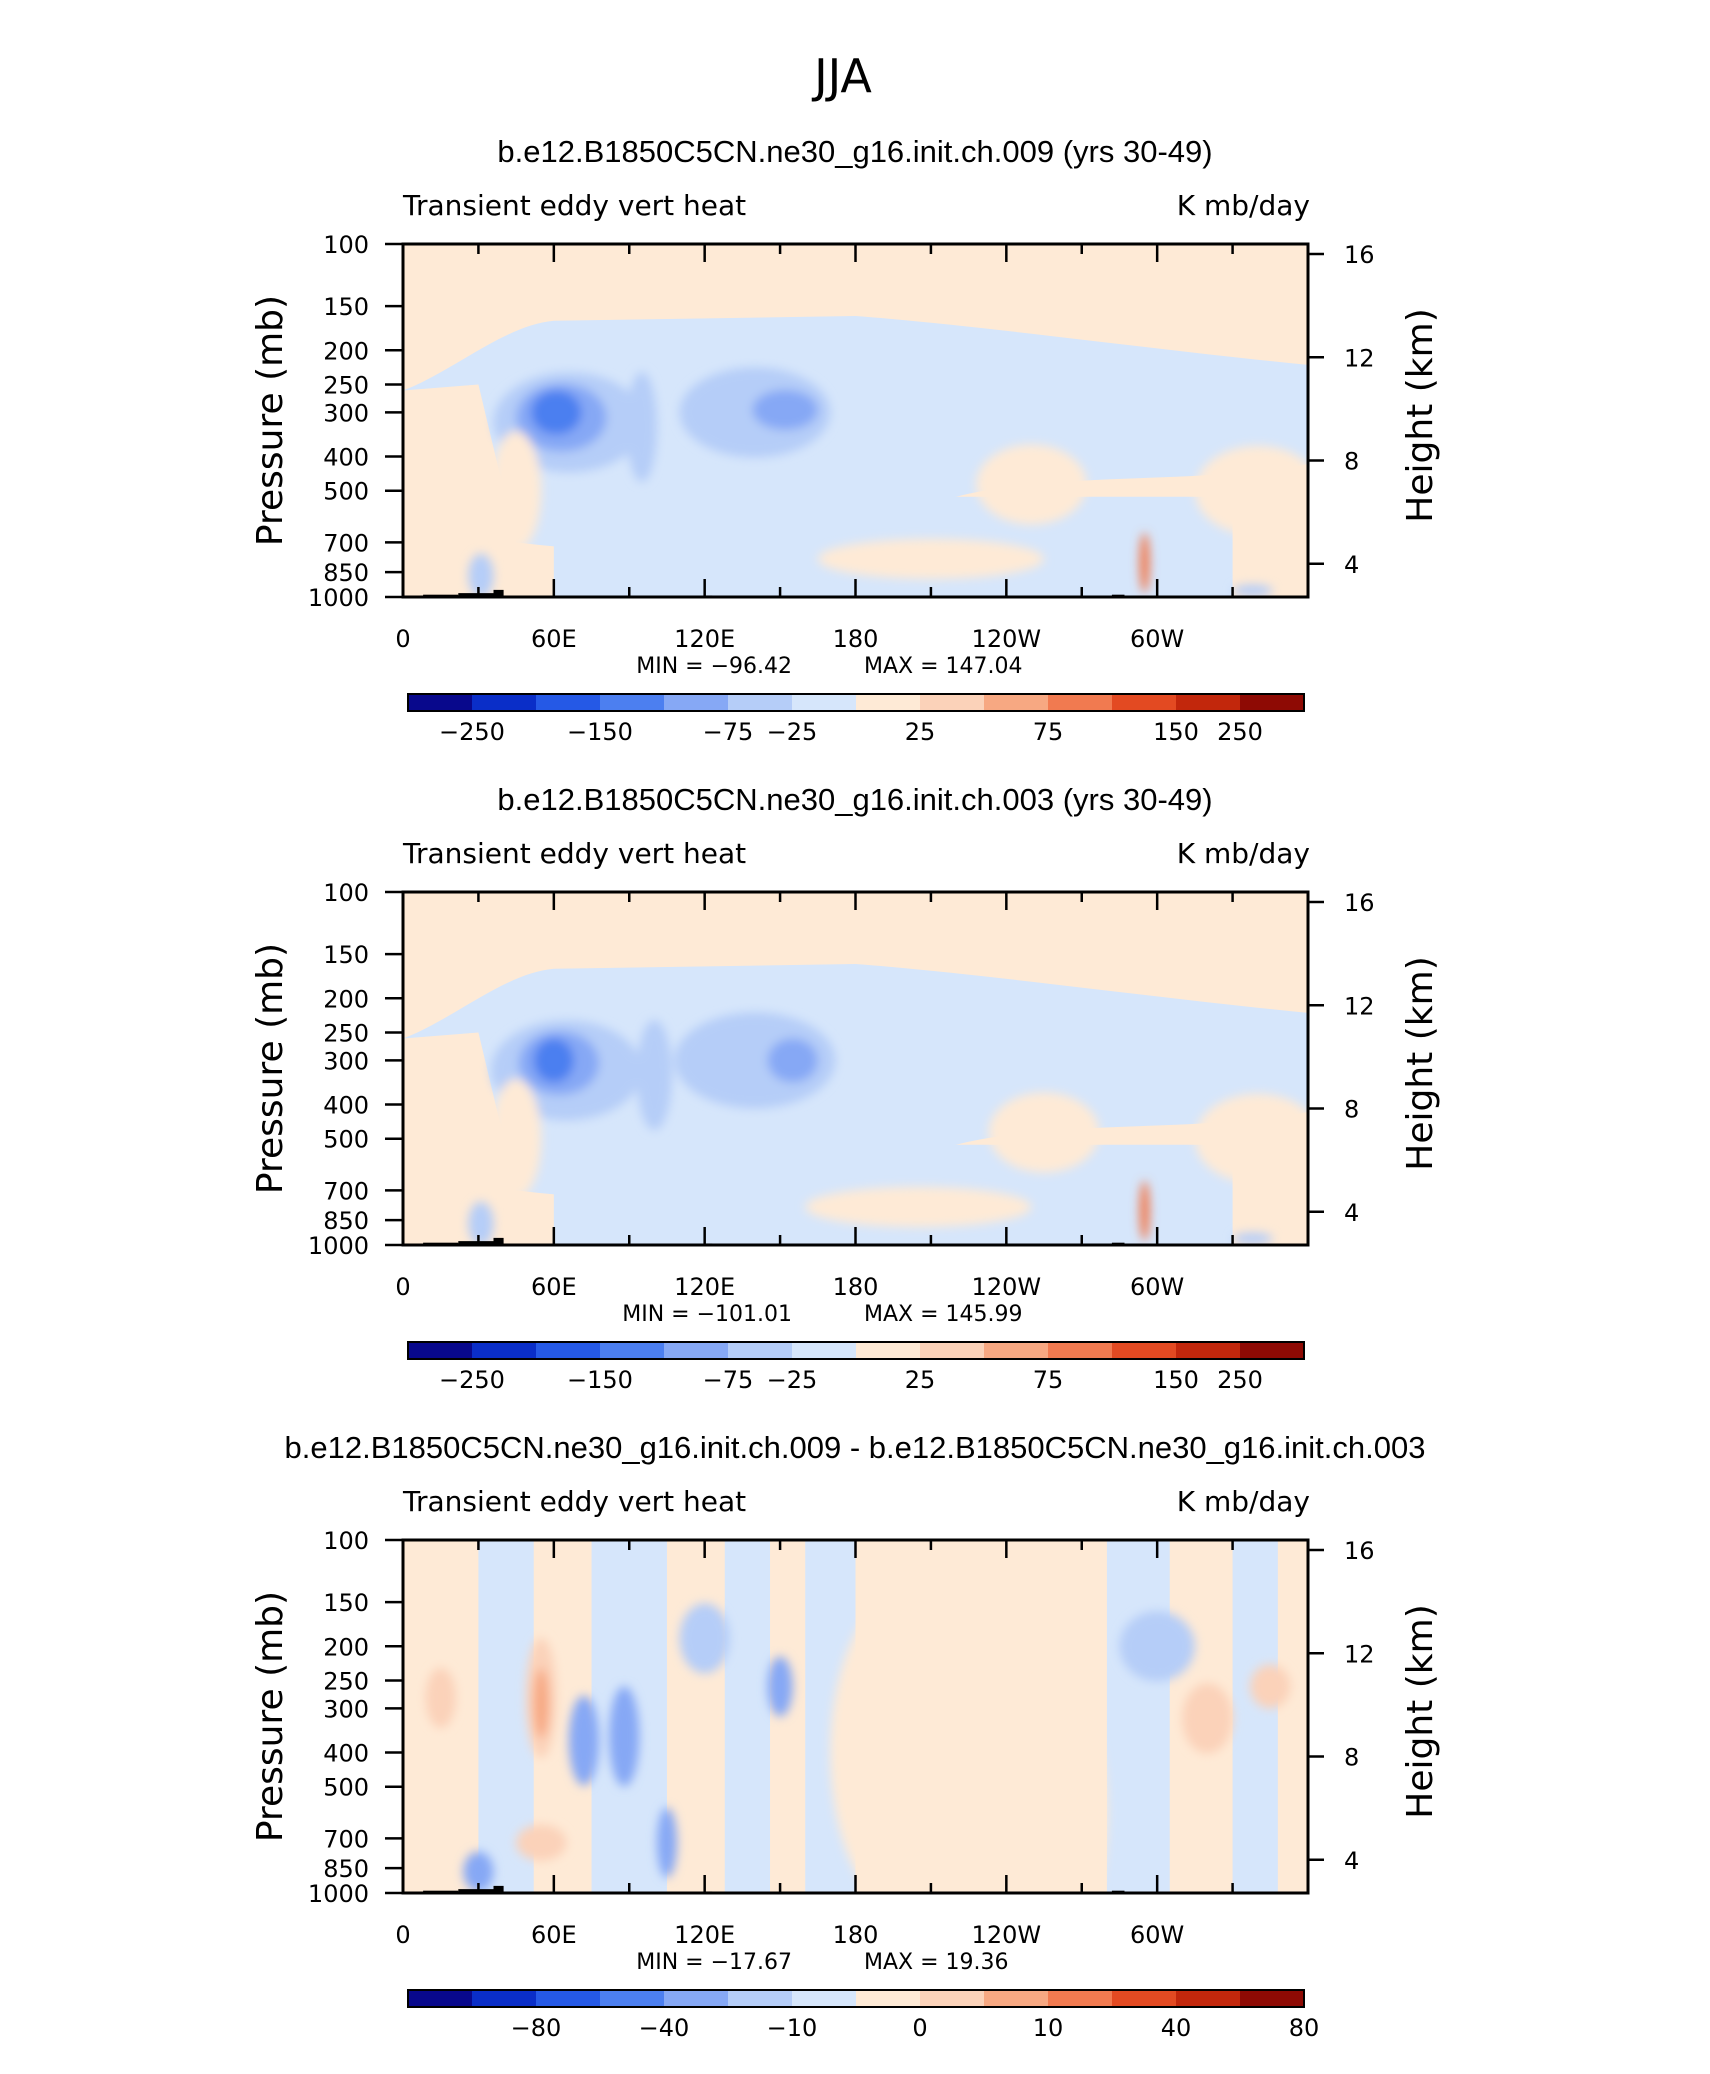  I want to click on max-value: MAX = 145.99, so click(943, 1314).